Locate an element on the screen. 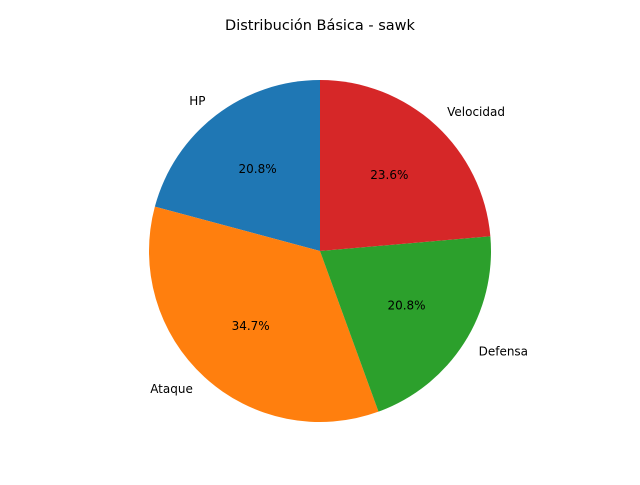 The width and height of the screenshot is (640, 485). pie-value-label-hp: 20.8% is located at coordinates (258, 169).